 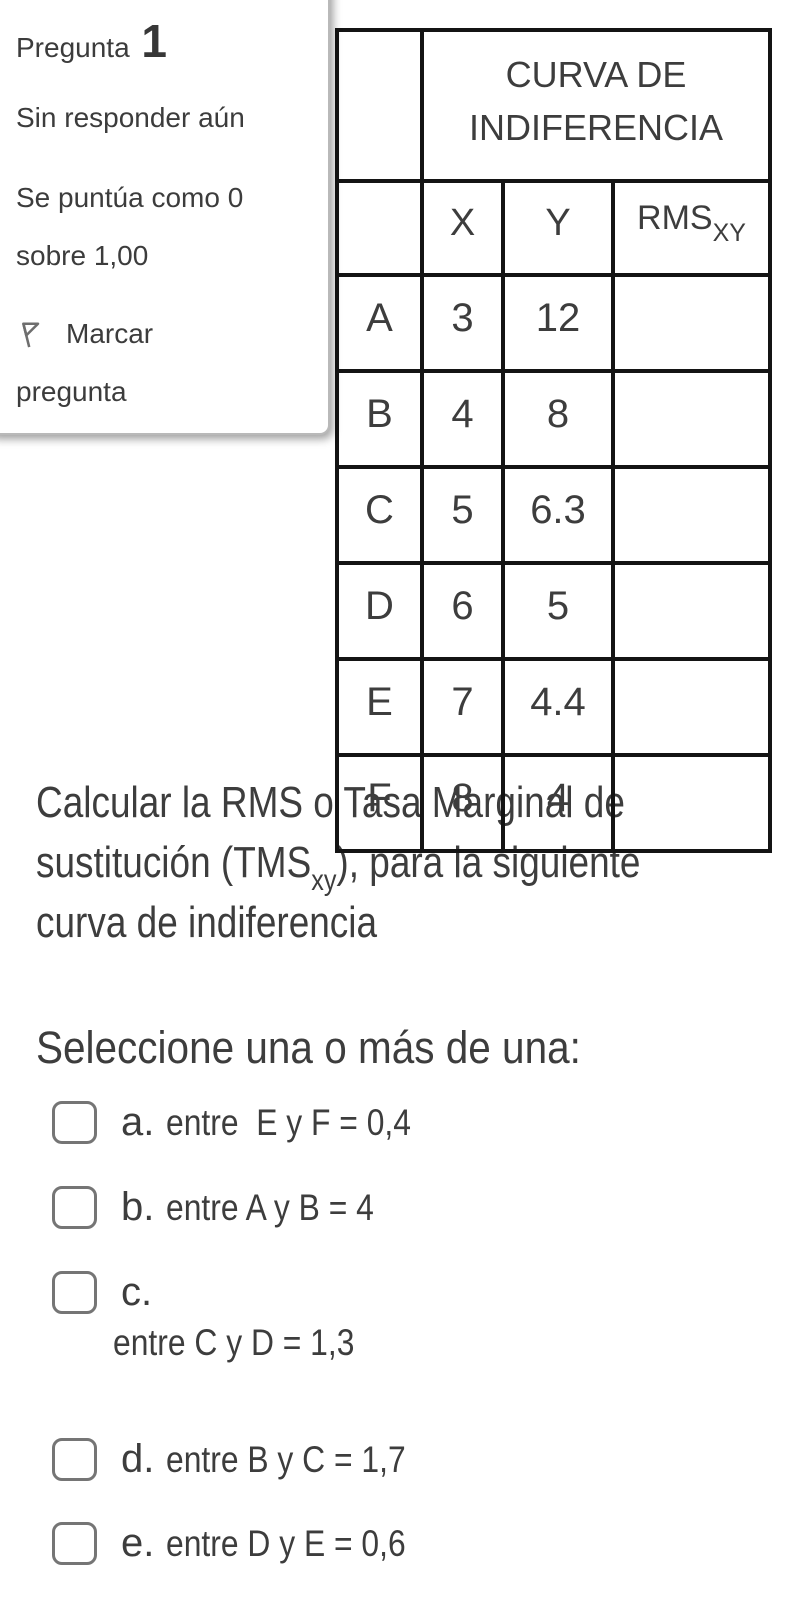 I want to click on row-label: B, so click(x=379, y=419).